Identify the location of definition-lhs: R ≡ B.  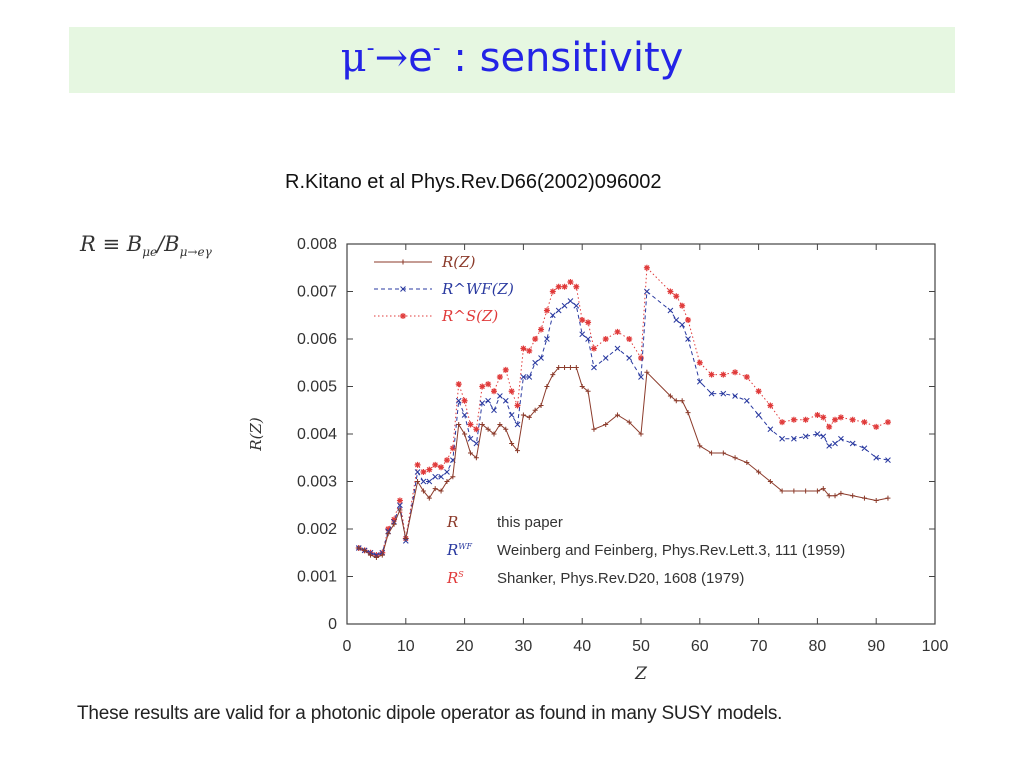
(111, 244).